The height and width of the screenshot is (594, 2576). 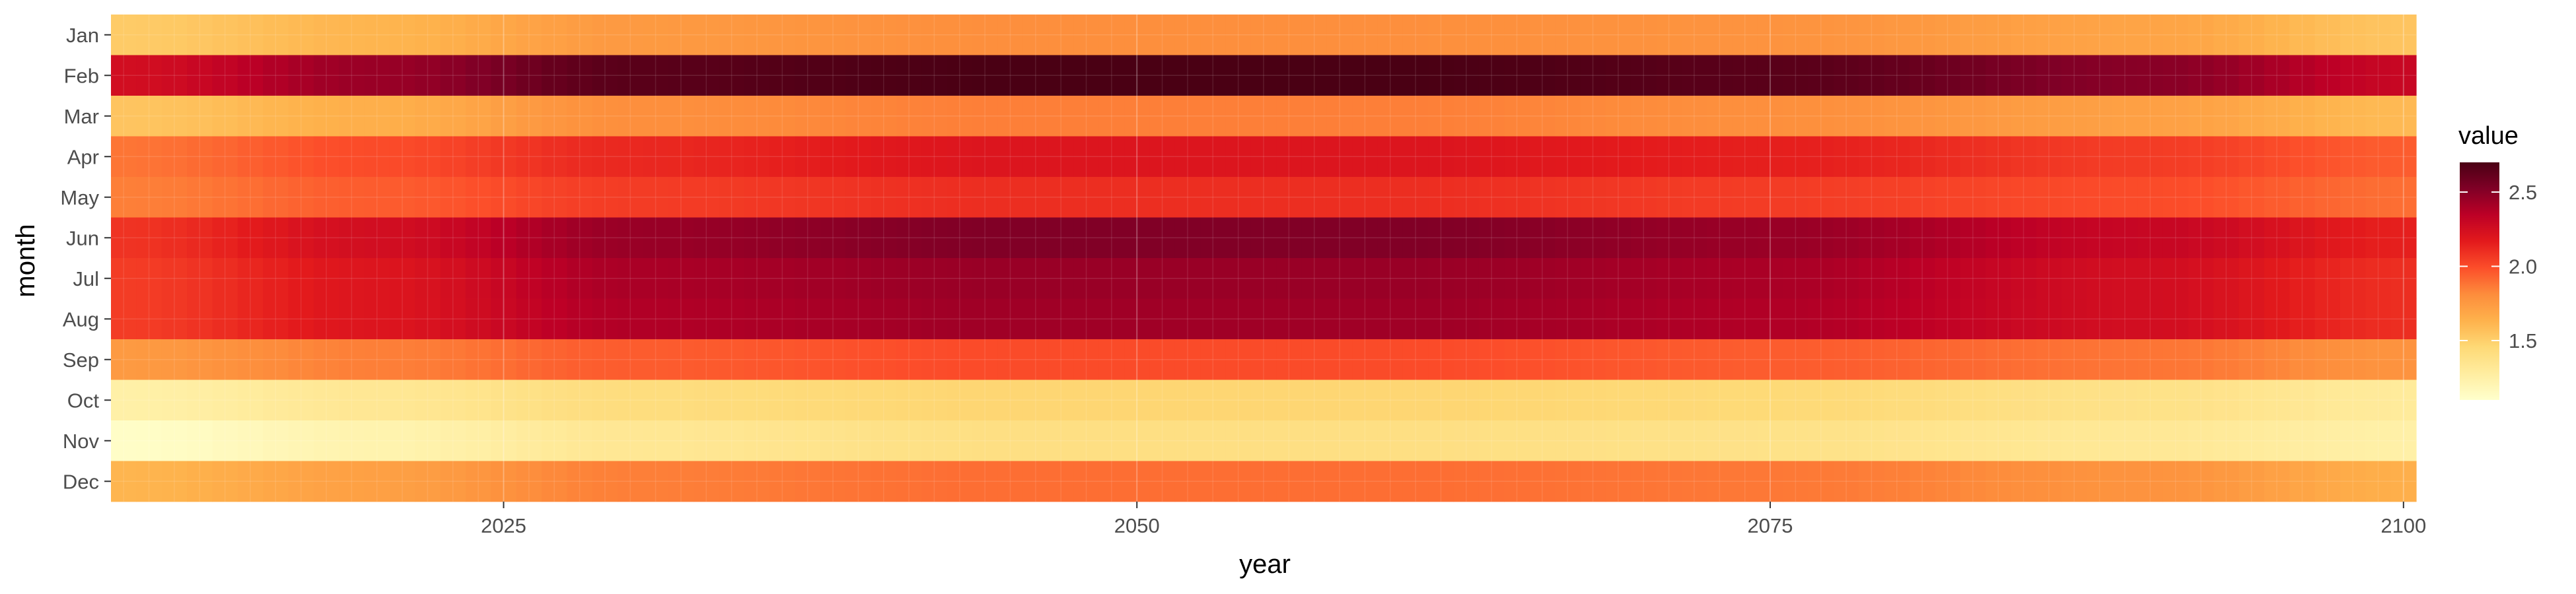 What do you see at coordinates (2523, 193) in the screenshot?
I see `legend-tick-label: 2.5` at bounding box center [2523, 193].